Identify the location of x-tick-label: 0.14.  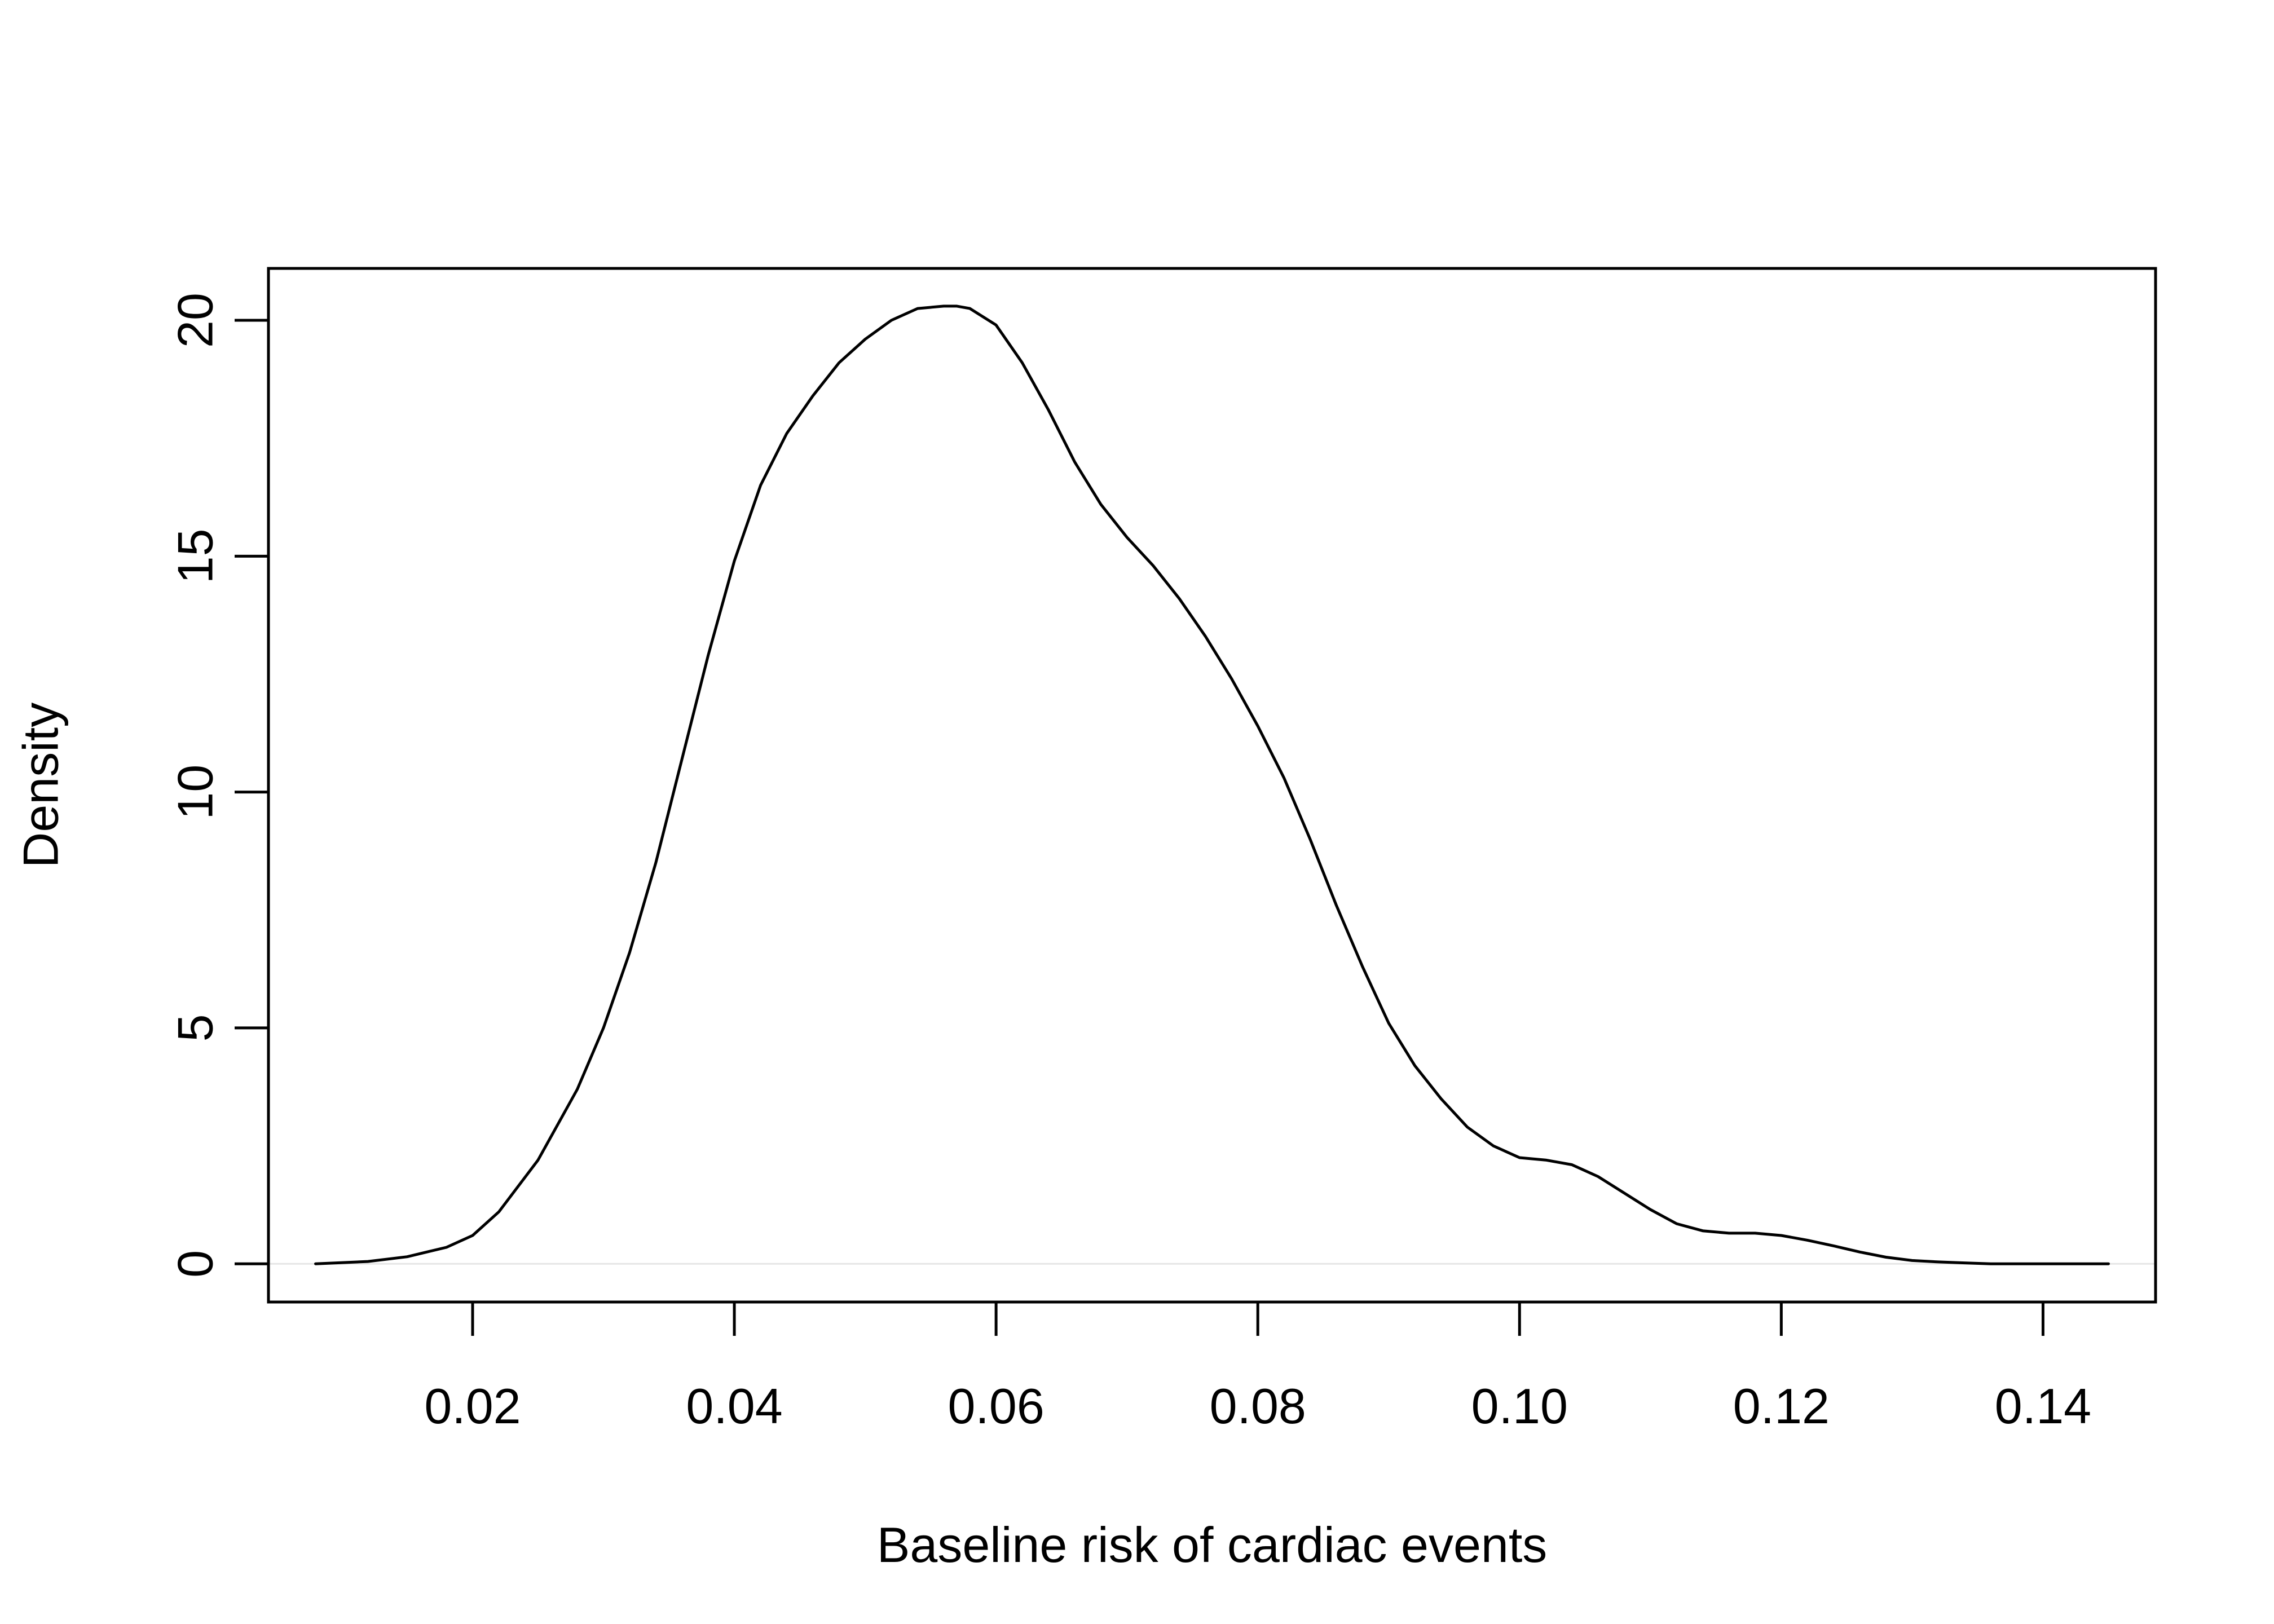
(2043, 1406).